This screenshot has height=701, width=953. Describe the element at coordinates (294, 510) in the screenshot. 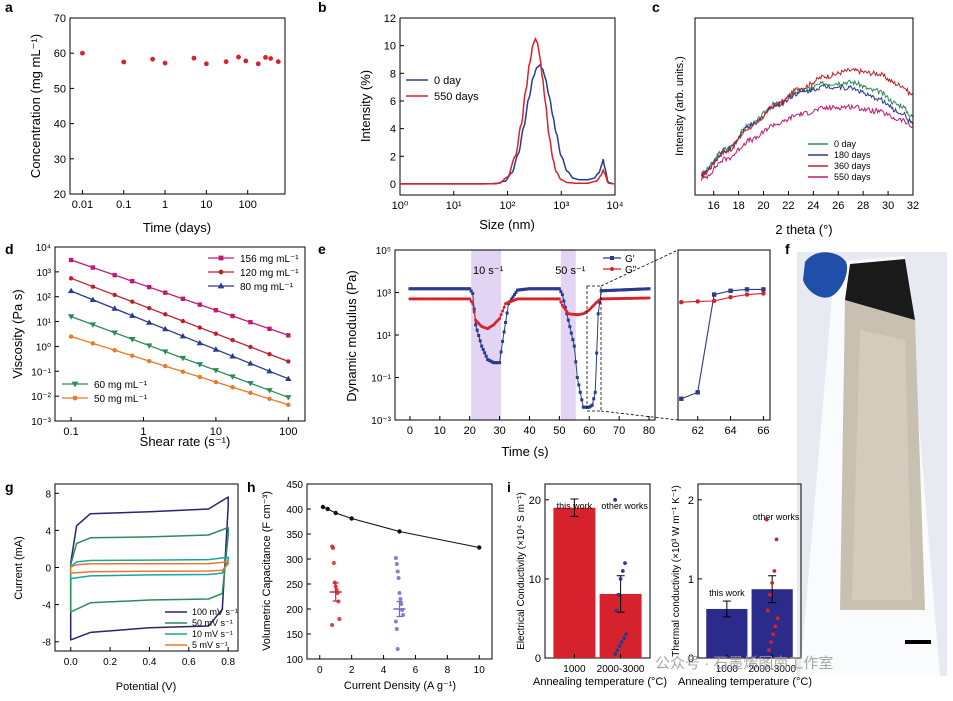

I see `panel-h-ytick-label: 400` at that location.